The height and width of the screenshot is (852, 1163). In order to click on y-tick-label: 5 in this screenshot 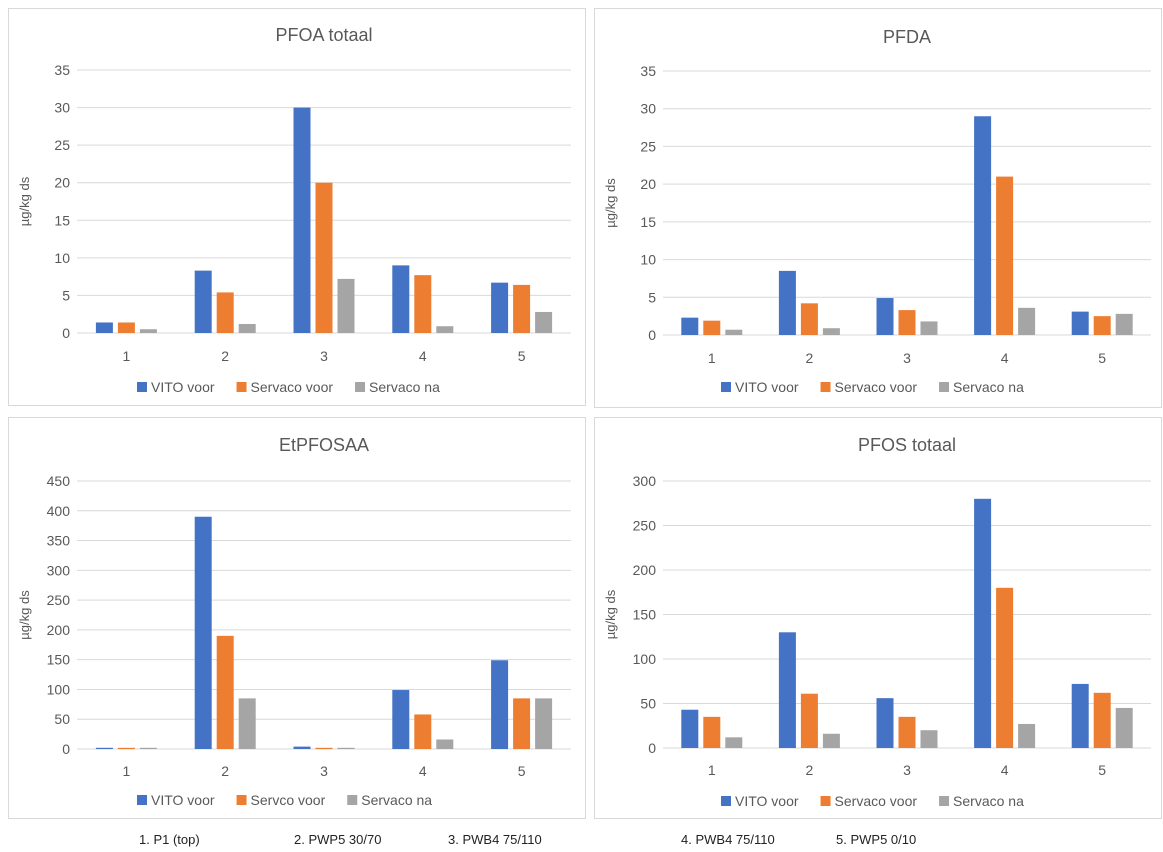, I will do `click(652, 297)`.